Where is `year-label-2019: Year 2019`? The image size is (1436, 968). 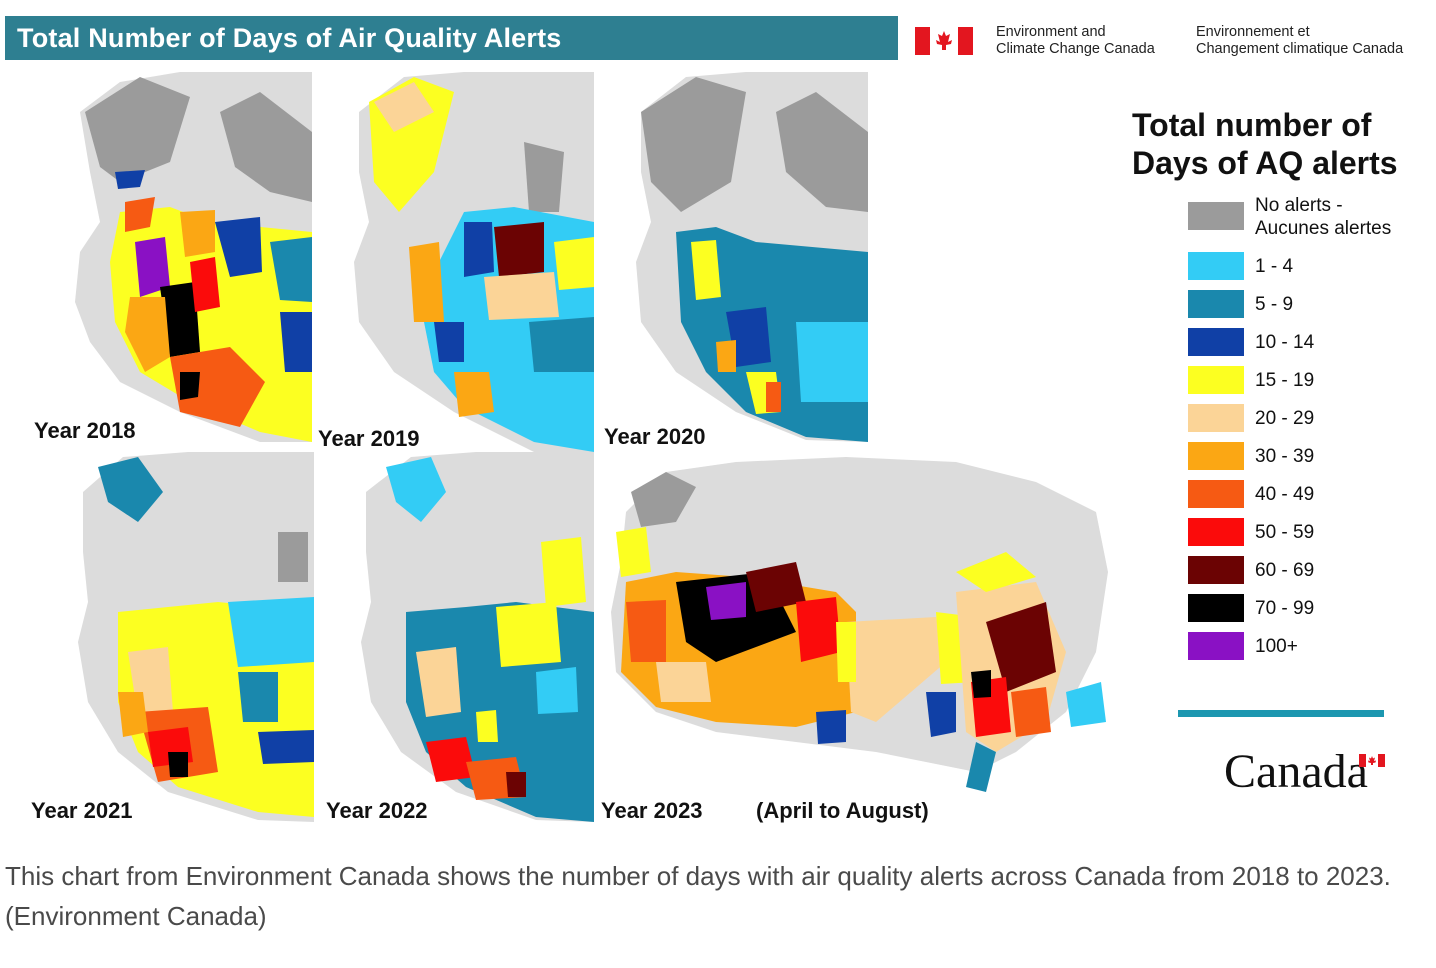 year-label-2019: Year 2019 is located at coordinates (369, 438).